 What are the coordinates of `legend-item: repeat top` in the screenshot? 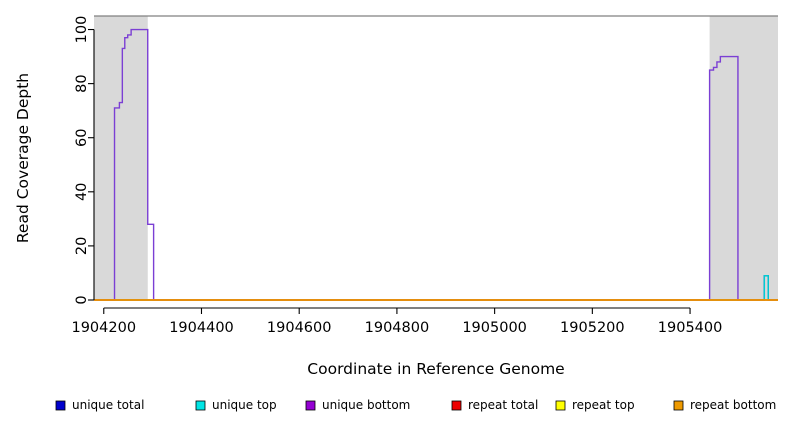 It's located at (595, 405).